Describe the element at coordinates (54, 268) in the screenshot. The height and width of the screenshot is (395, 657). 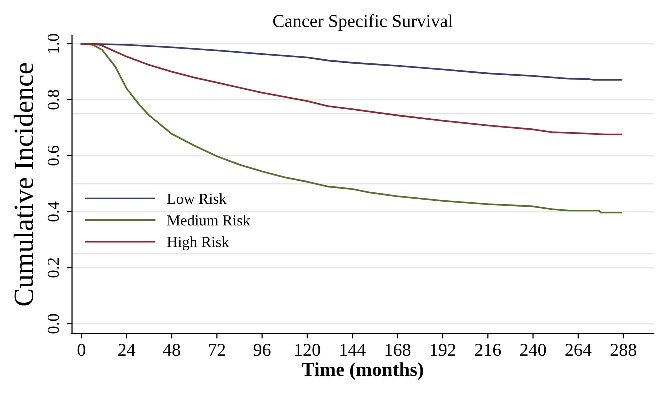
I see `y-tick-label: 0.2` at that location.